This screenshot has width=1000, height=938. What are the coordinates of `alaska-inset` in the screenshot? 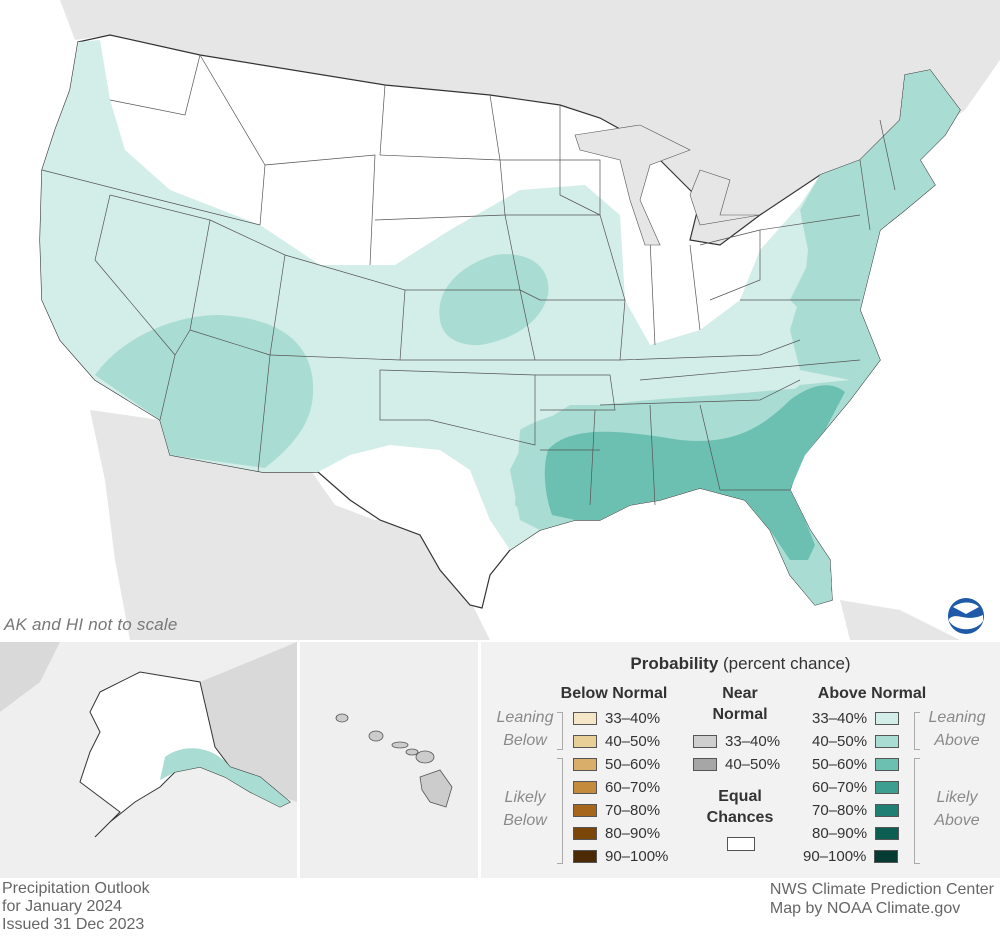 It's located at (148, 760).